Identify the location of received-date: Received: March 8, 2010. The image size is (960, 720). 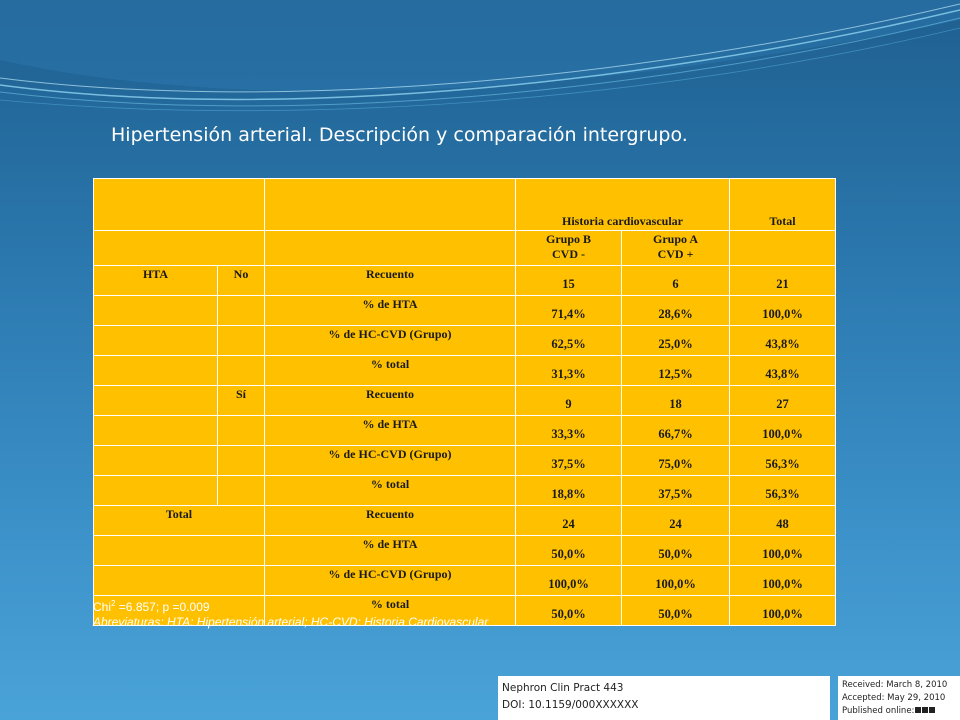
(895, 685).